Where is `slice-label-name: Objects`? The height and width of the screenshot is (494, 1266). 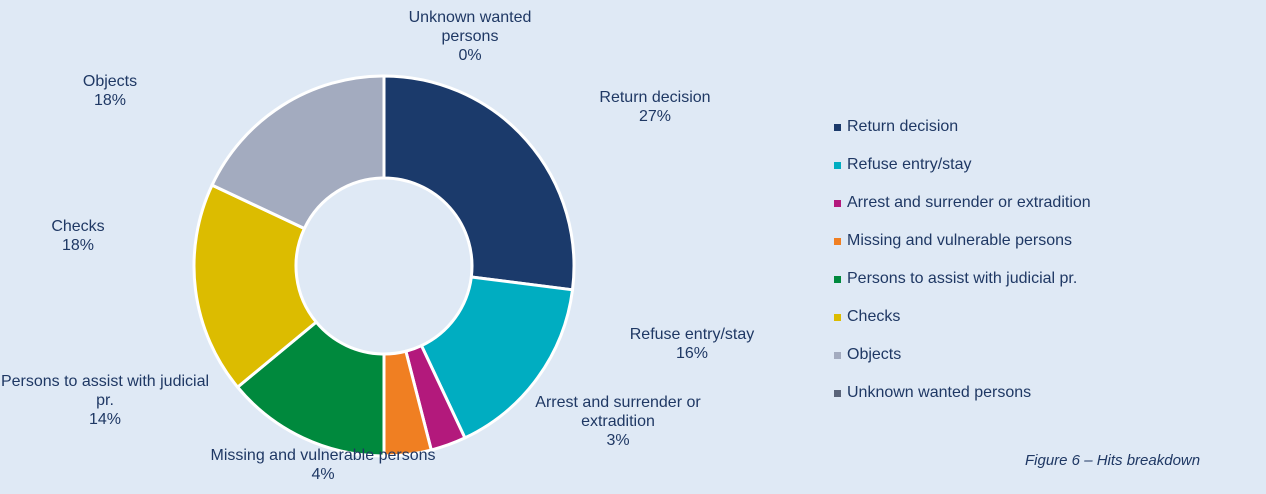 slice-label-name: Objects is located at coordinates (110, 81).